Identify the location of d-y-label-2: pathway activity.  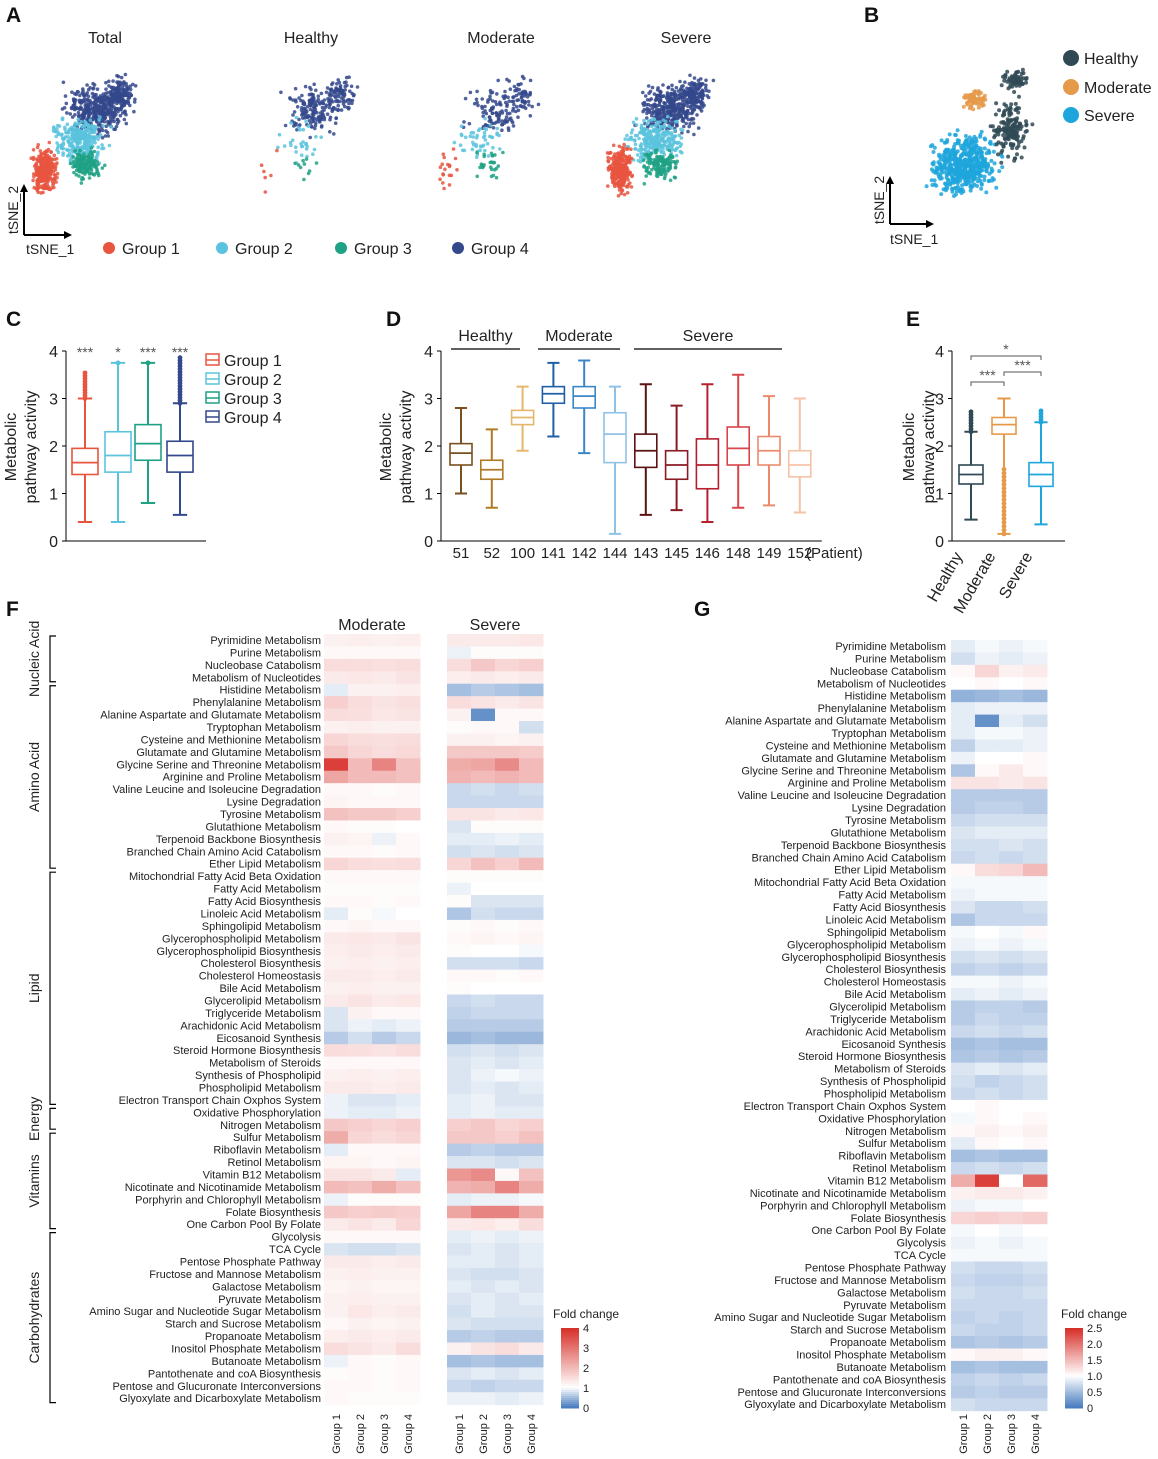
(406, 447).